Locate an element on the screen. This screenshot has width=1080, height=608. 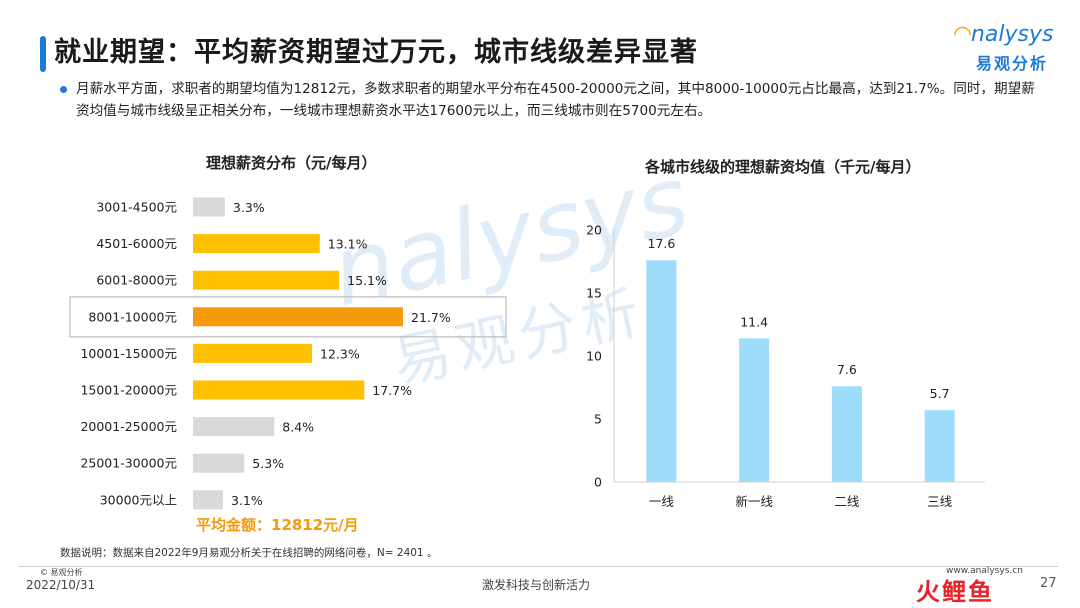
logo-text-cn: 易观分析 is located at coordinates (1012, 63).